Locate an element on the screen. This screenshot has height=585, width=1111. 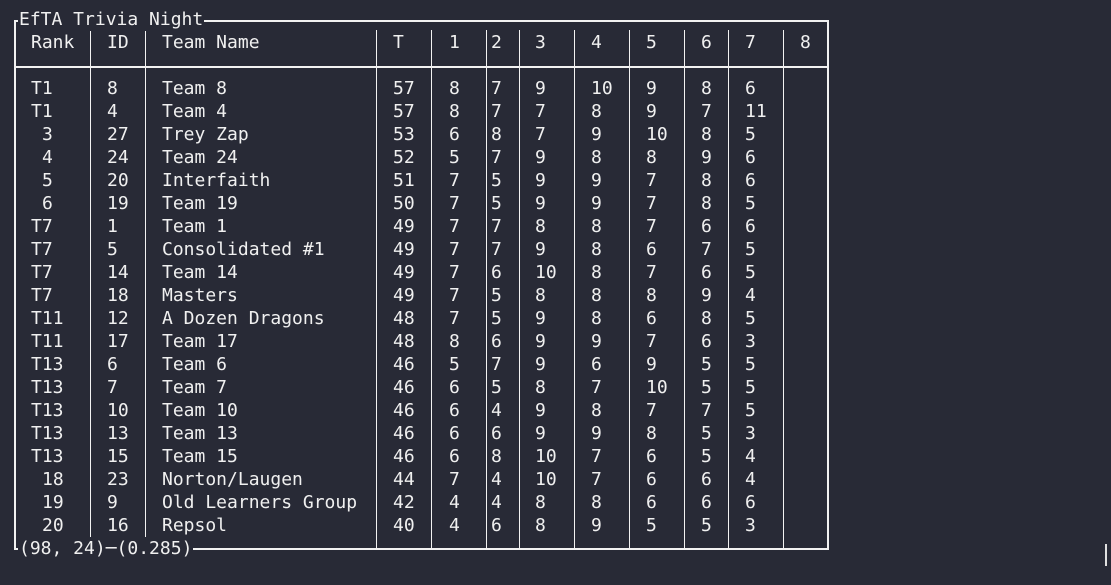
cell-t: 51 is located at coordinates (404, 180).